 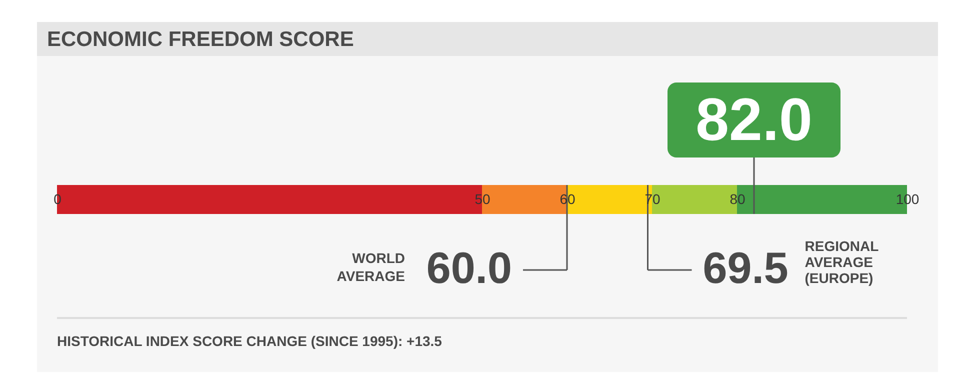 I want to click on ref-line-label: 82.0, so click(x=754, y=119).